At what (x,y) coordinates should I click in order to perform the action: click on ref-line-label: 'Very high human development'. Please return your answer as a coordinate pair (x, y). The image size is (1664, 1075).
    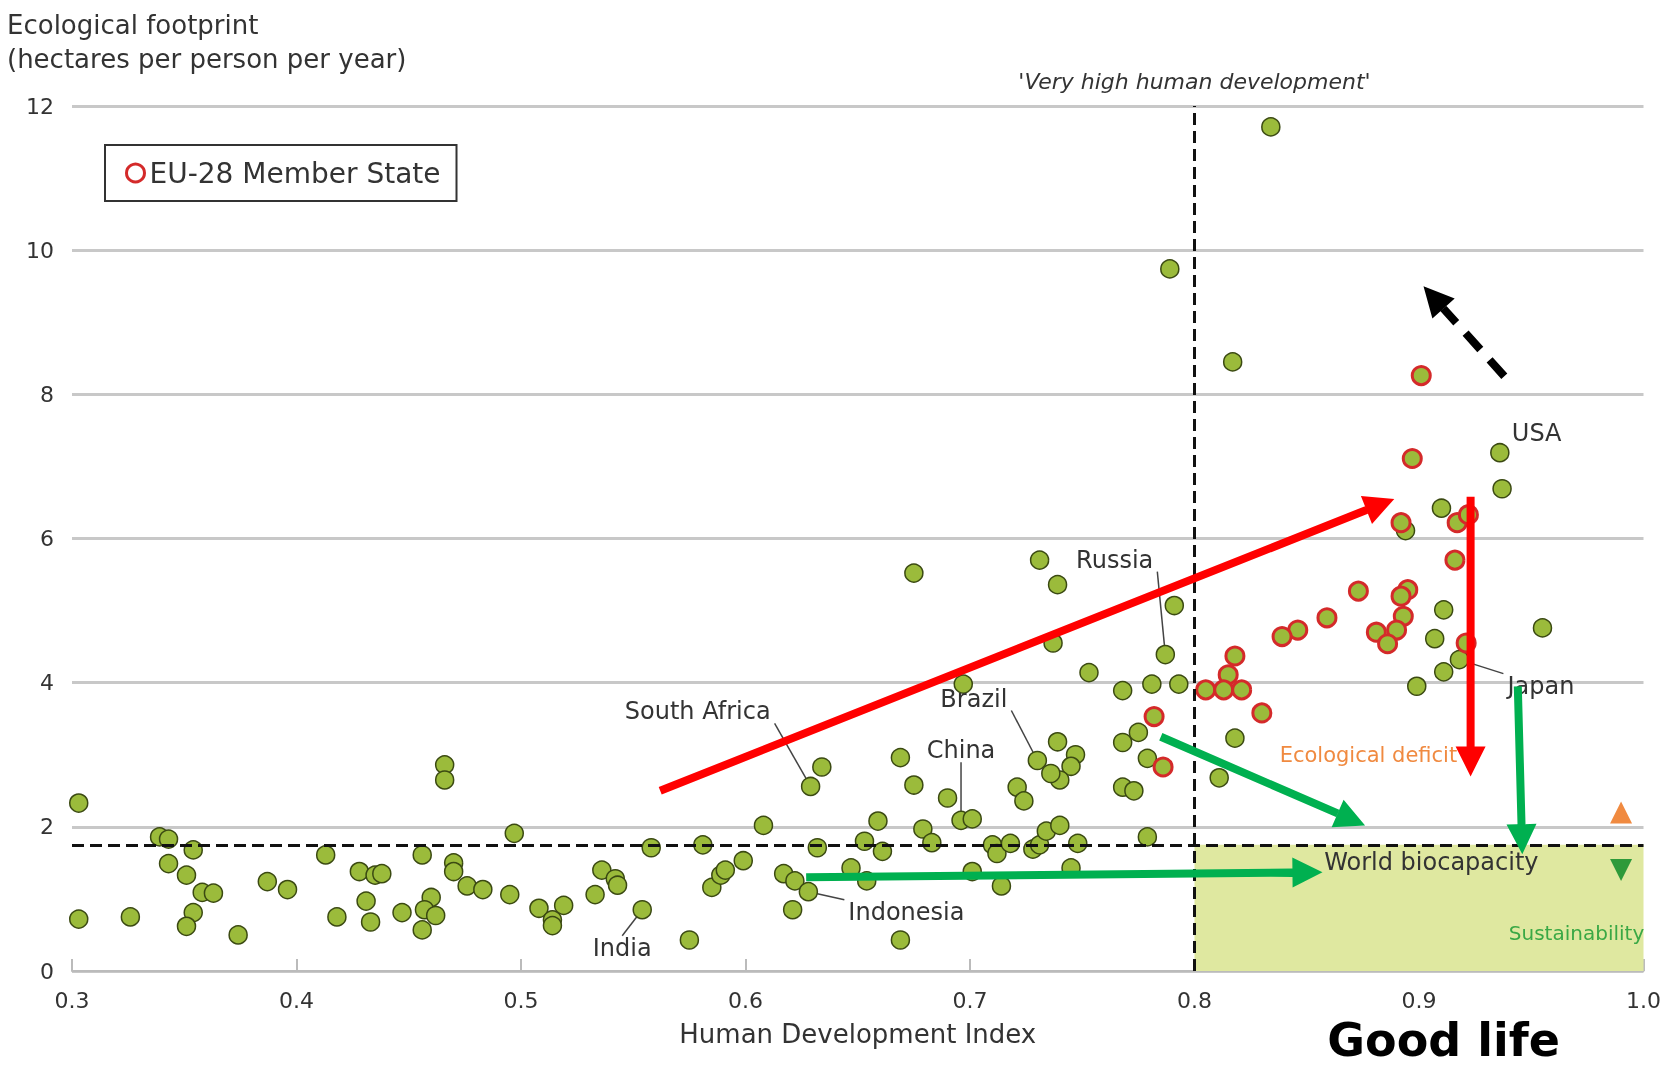
    Looking at the image, I should click on (1194, 81).